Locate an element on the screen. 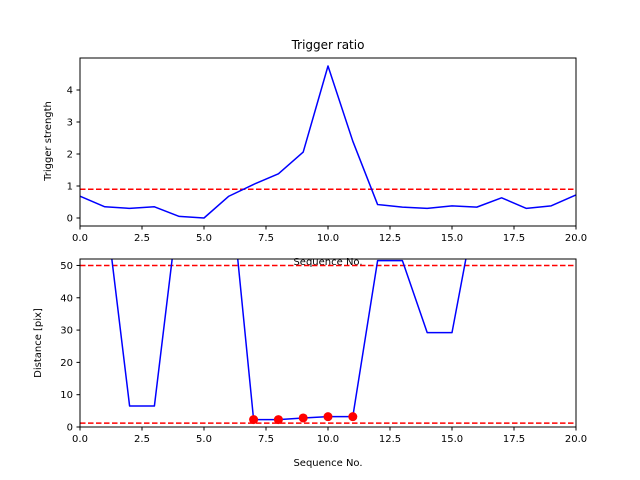 The width and height of the screenshot is (640, 480). top-chart-ytick-label: 1 is located at coordinates (70, 187).